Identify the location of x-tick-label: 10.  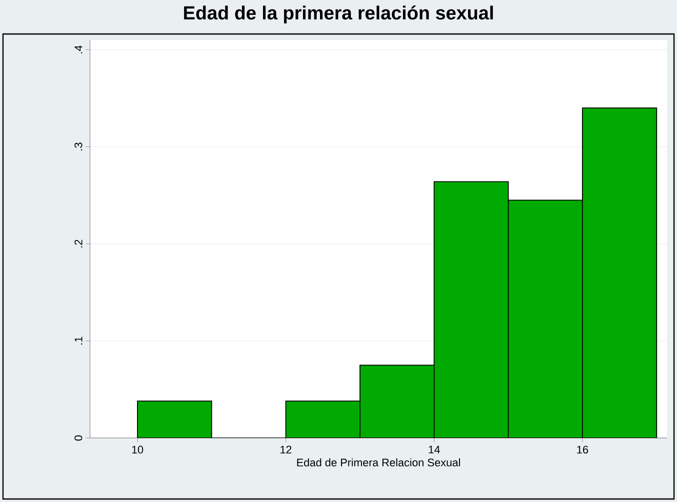
(138, 450).